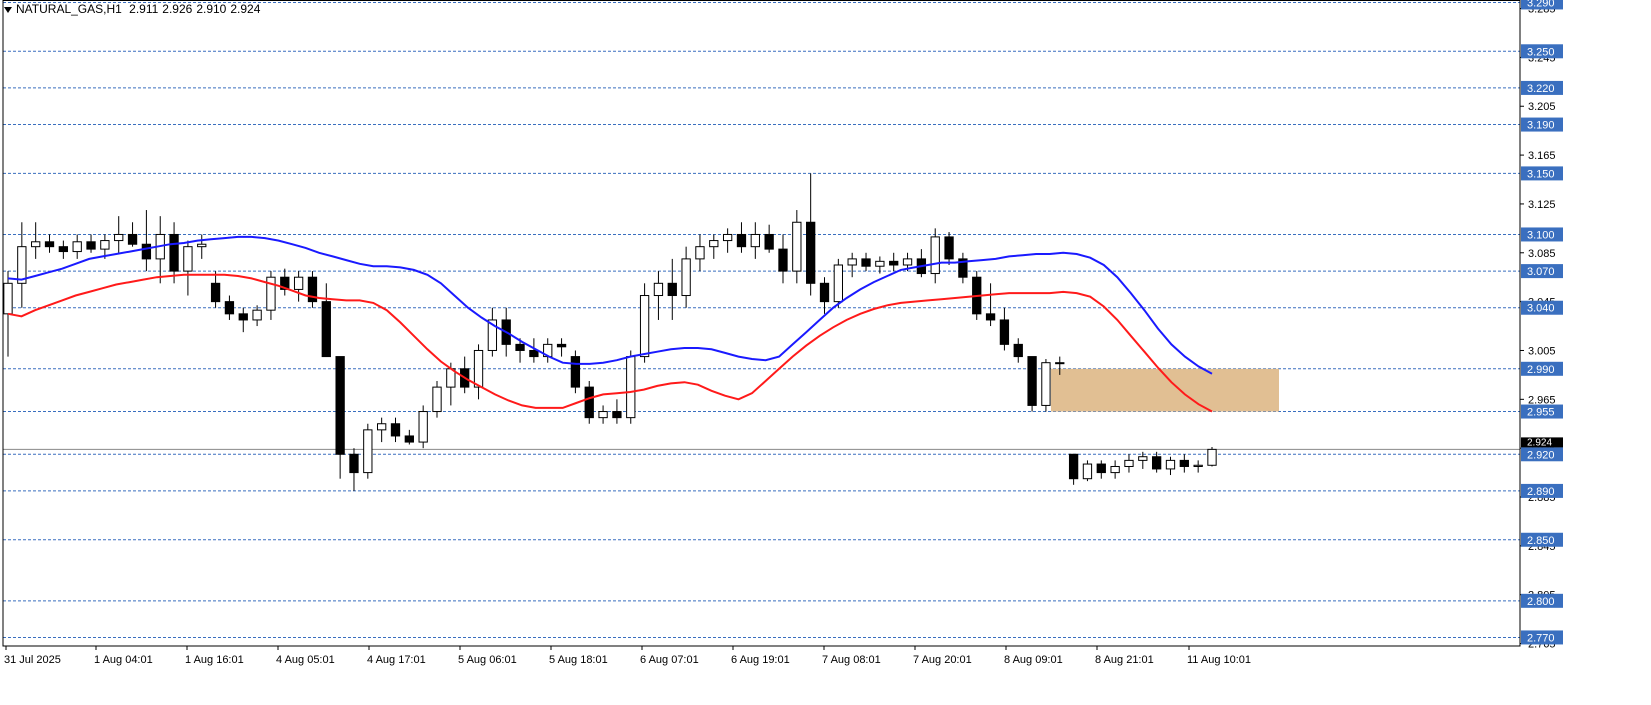 The width and height of the screenshot is (1651, 705). Describe the element at coordinates (942, 660) in the screenshot. I see `x-tick-label: 7 Aug 20:01` at that location.